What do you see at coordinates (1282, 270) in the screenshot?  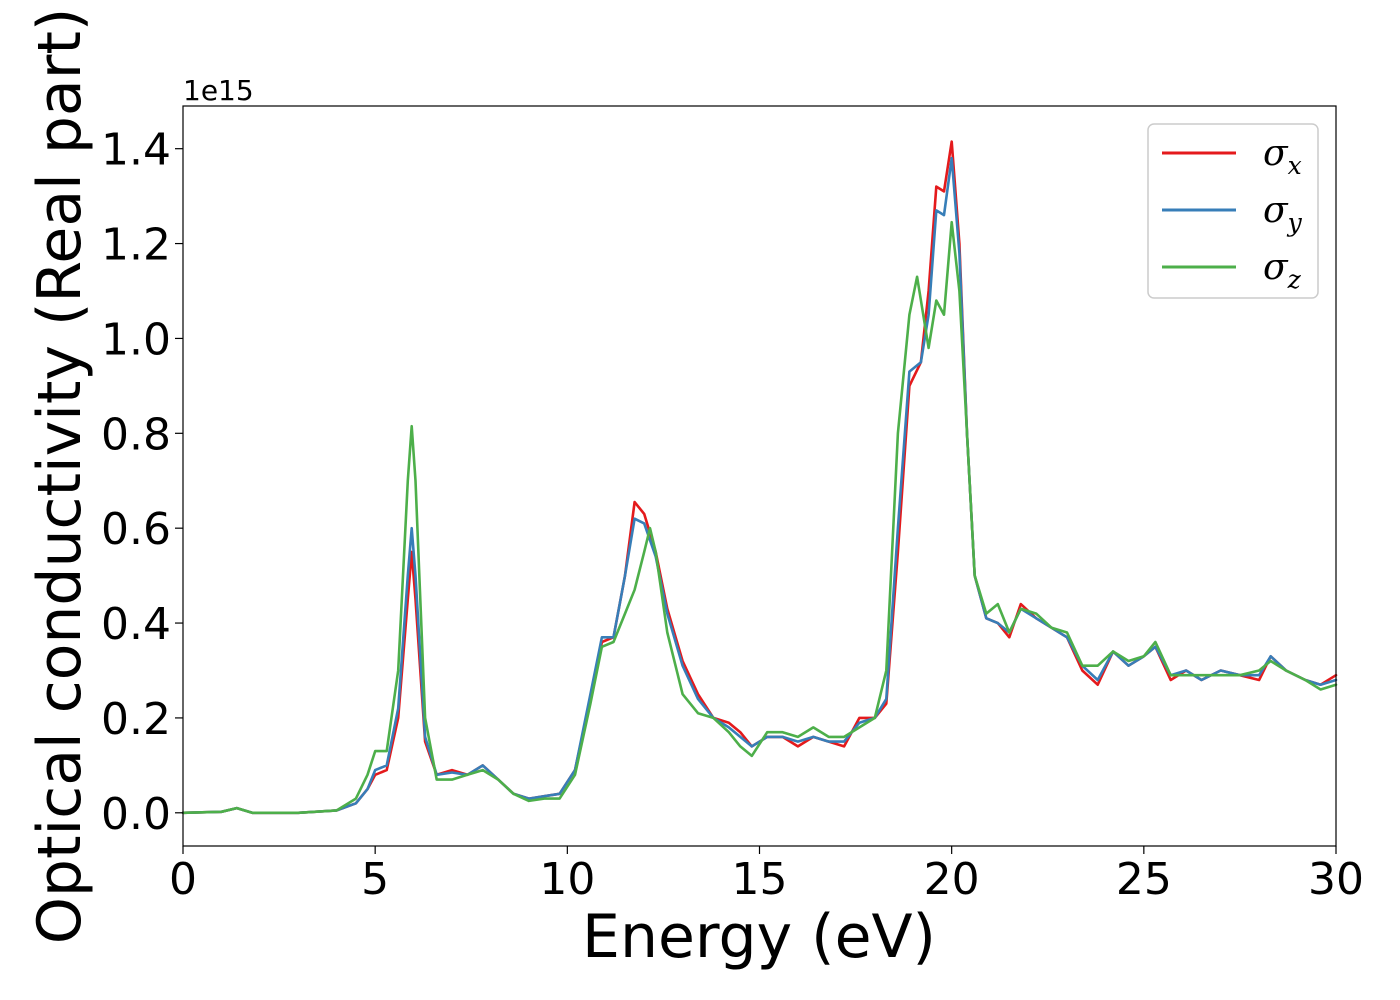 I see `legend-label-sigma-z: σz` at bounding box center [1282, 270].